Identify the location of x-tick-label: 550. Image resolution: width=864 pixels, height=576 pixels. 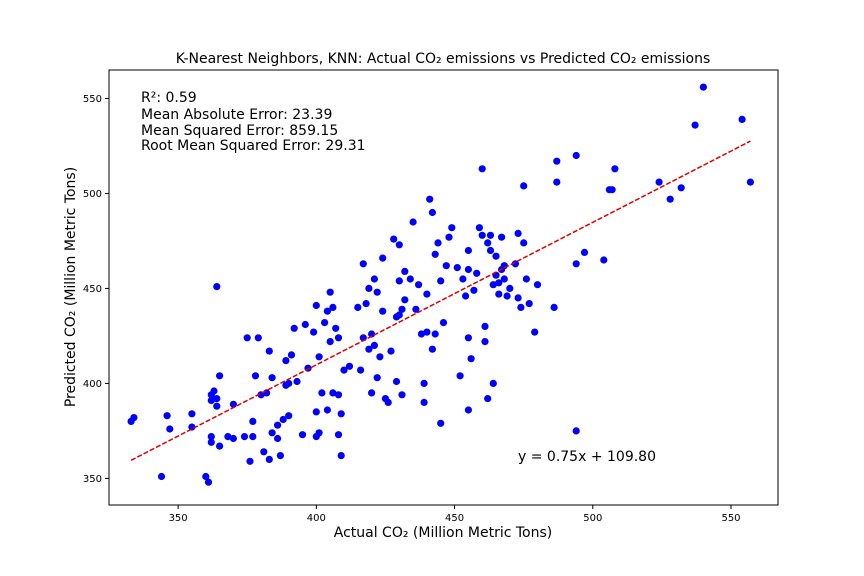
(730, 518).